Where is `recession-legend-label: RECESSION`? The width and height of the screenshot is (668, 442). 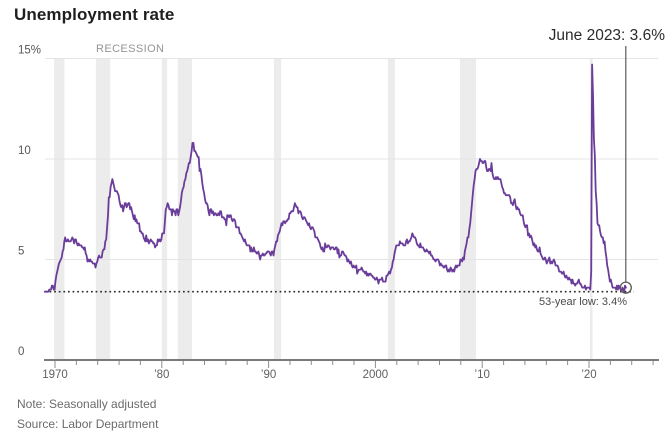
recession-legend-label: RECESSION is located at coordinates (130, 49).